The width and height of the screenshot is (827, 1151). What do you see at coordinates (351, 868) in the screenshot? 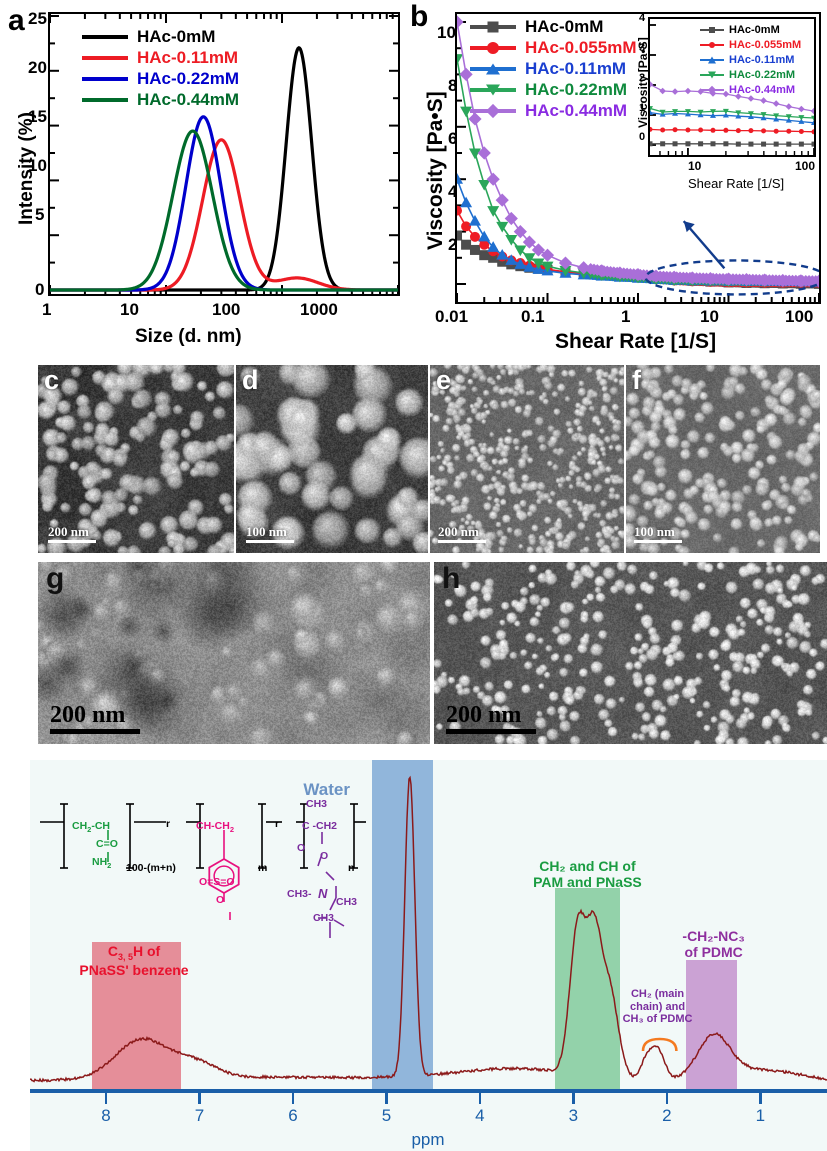
I see `chem-unit3-subscript: n` at bounding box center [351, 868].